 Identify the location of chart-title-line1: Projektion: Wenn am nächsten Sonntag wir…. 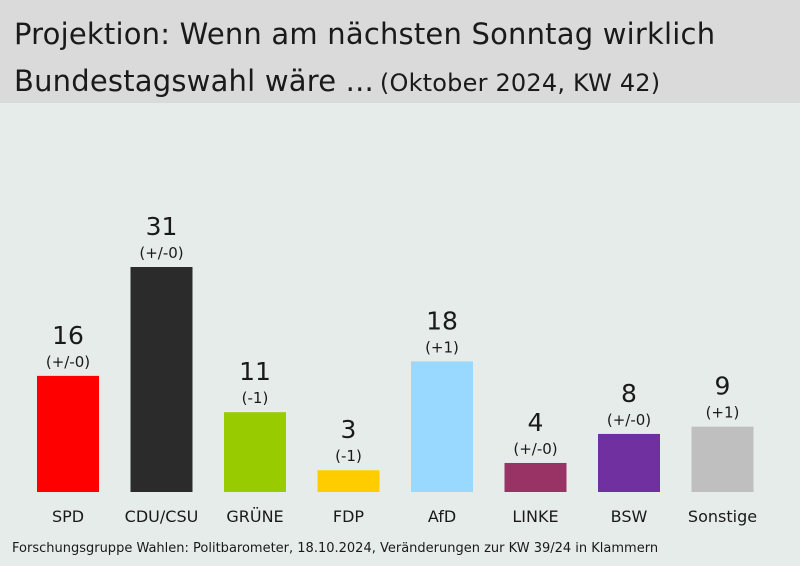
(365, 34).